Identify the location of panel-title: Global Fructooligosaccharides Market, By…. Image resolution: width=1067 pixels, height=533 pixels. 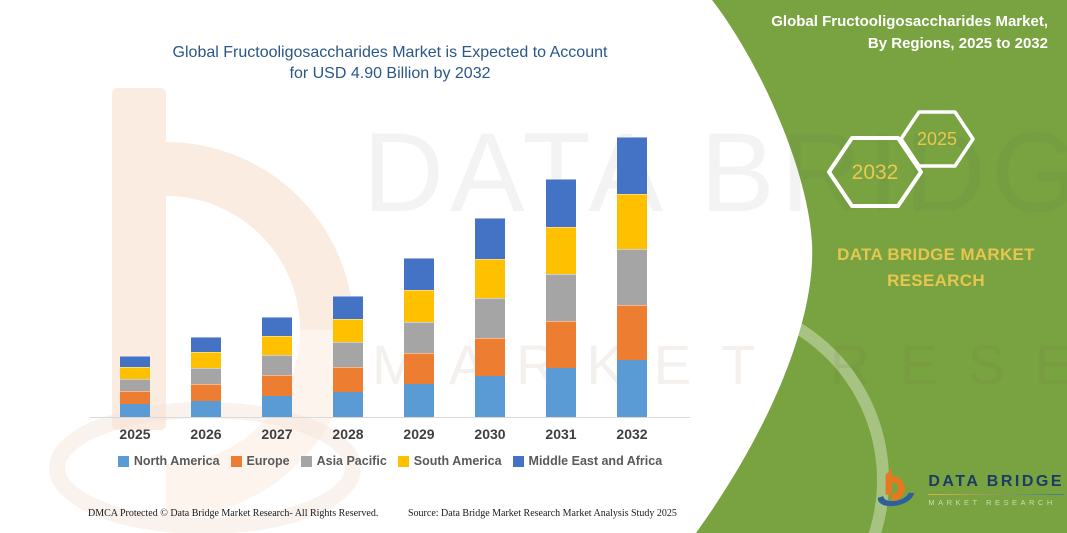
(878, 33).